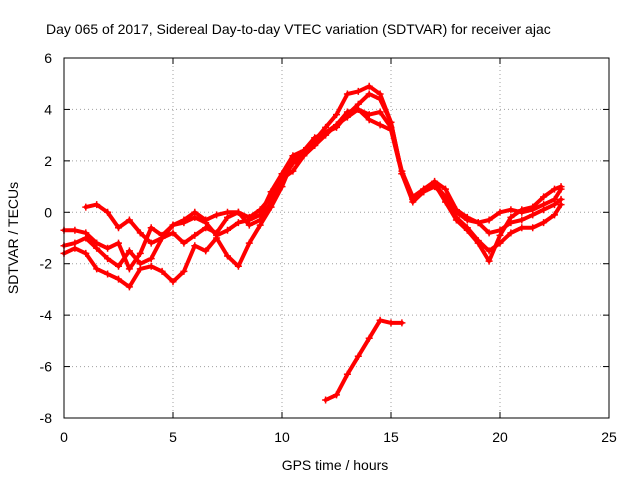 The height and width of the screenshot is (480, 640). I want to click on x-tick-label: 20, so click(500, 437).